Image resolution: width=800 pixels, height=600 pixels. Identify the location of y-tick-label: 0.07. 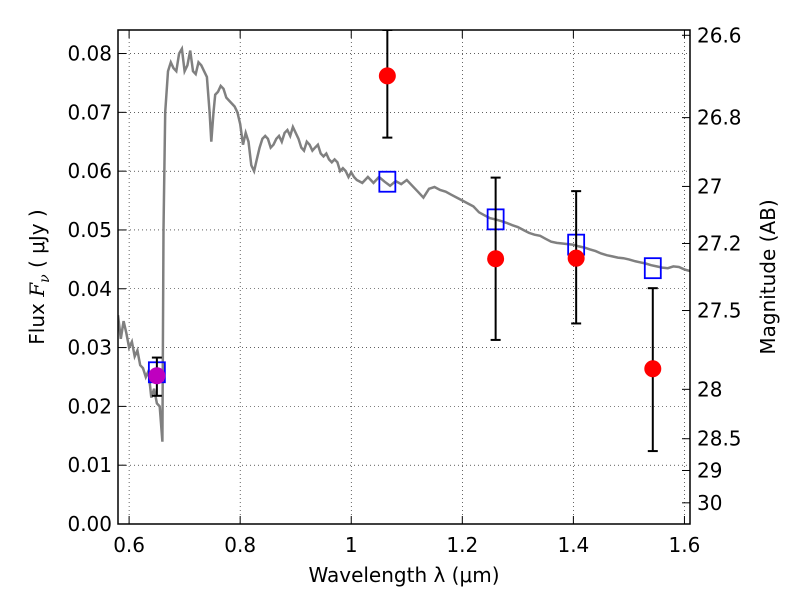
(89, 112).